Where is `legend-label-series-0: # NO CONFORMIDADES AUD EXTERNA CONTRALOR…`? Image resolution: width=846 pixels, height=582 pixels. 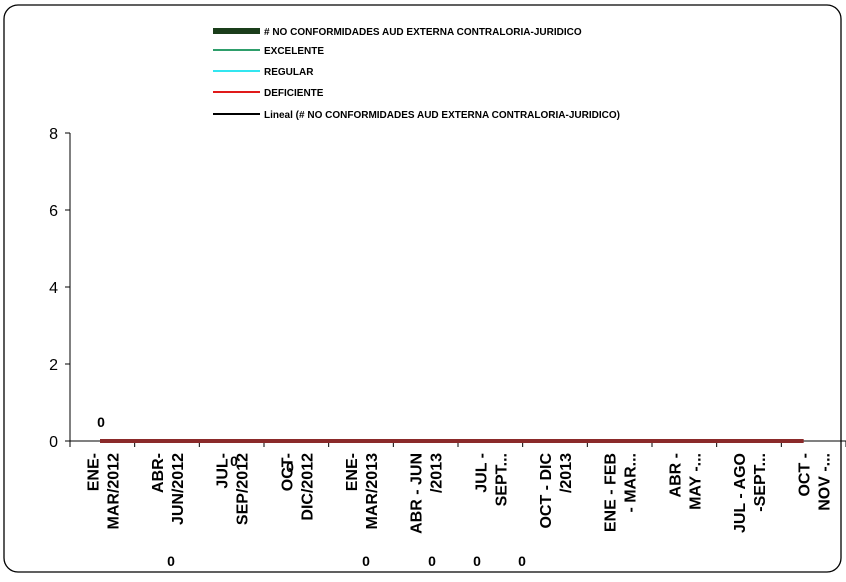 legend-label-series-0: # NO CONFORMIDADES AUD EXTERNA CONTRALOR… is located at coordinates (423, 32).